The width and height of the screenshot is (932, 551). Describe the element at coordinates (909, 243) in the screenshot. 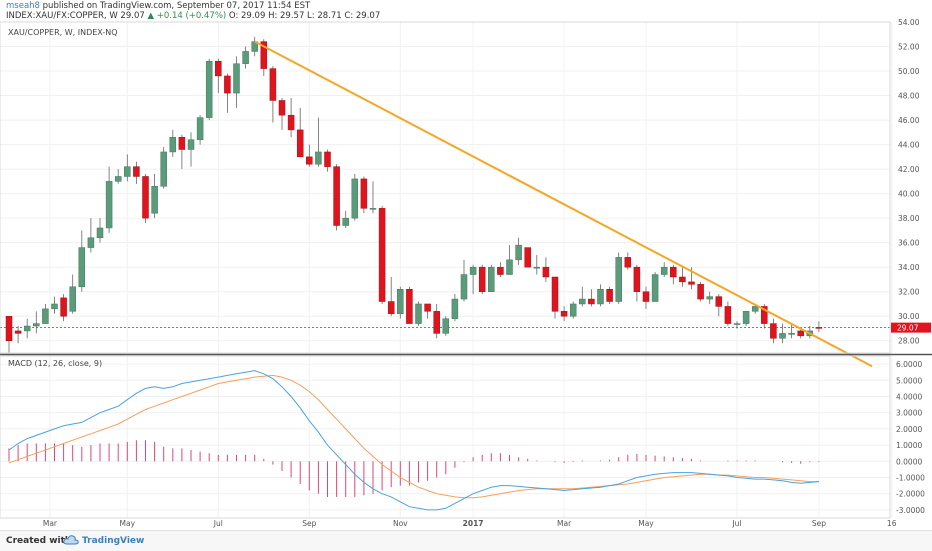

I see `price-tick-label: 36.00` at that location.